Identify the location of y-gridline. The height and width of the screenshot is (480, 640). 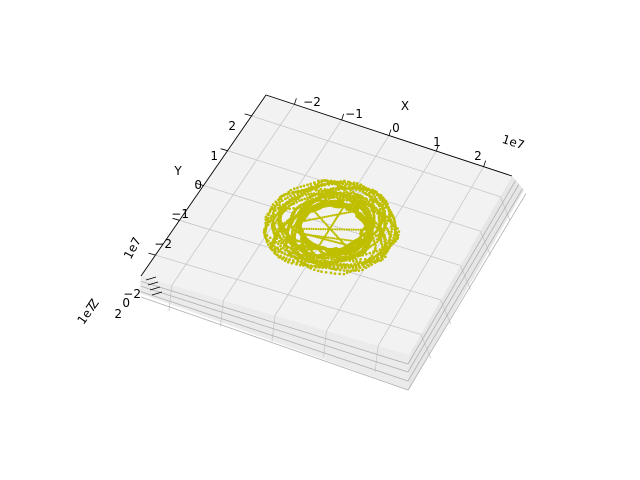
(288, 294).